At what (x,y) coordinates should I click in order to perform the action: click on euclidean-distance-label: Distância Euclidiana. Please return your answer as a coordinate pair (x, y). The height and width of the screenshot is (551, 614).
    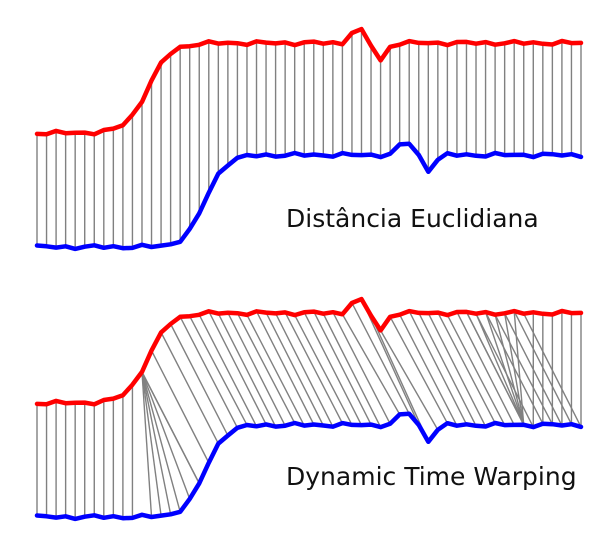
    Looking at the image, I should click on (412, 218).